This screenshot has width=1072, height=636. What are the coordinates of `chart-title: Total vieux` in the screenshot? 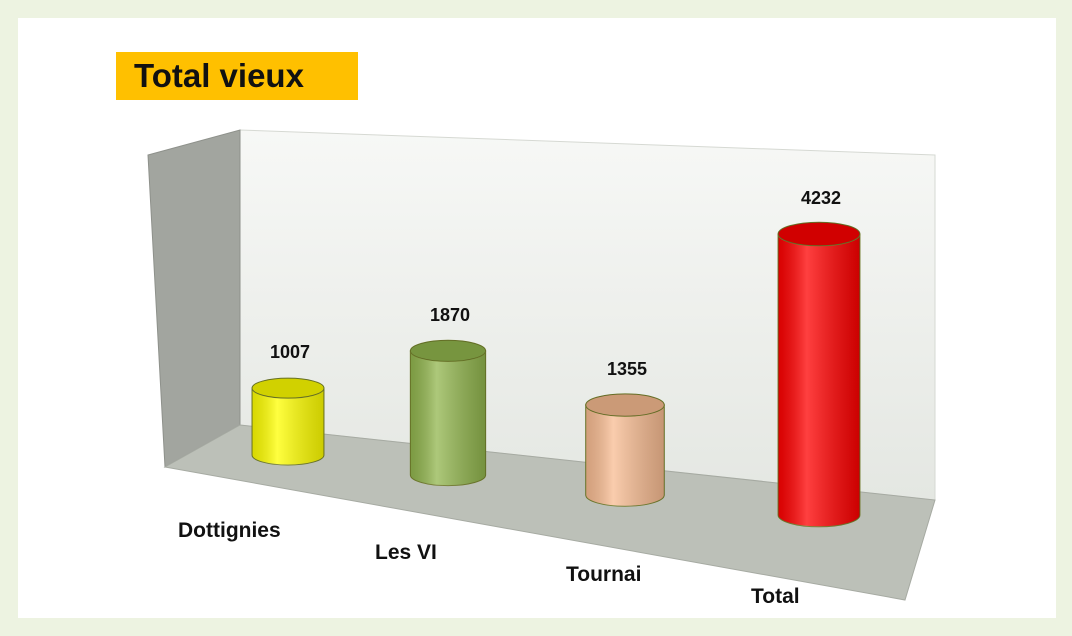 It's located at (237, 76).